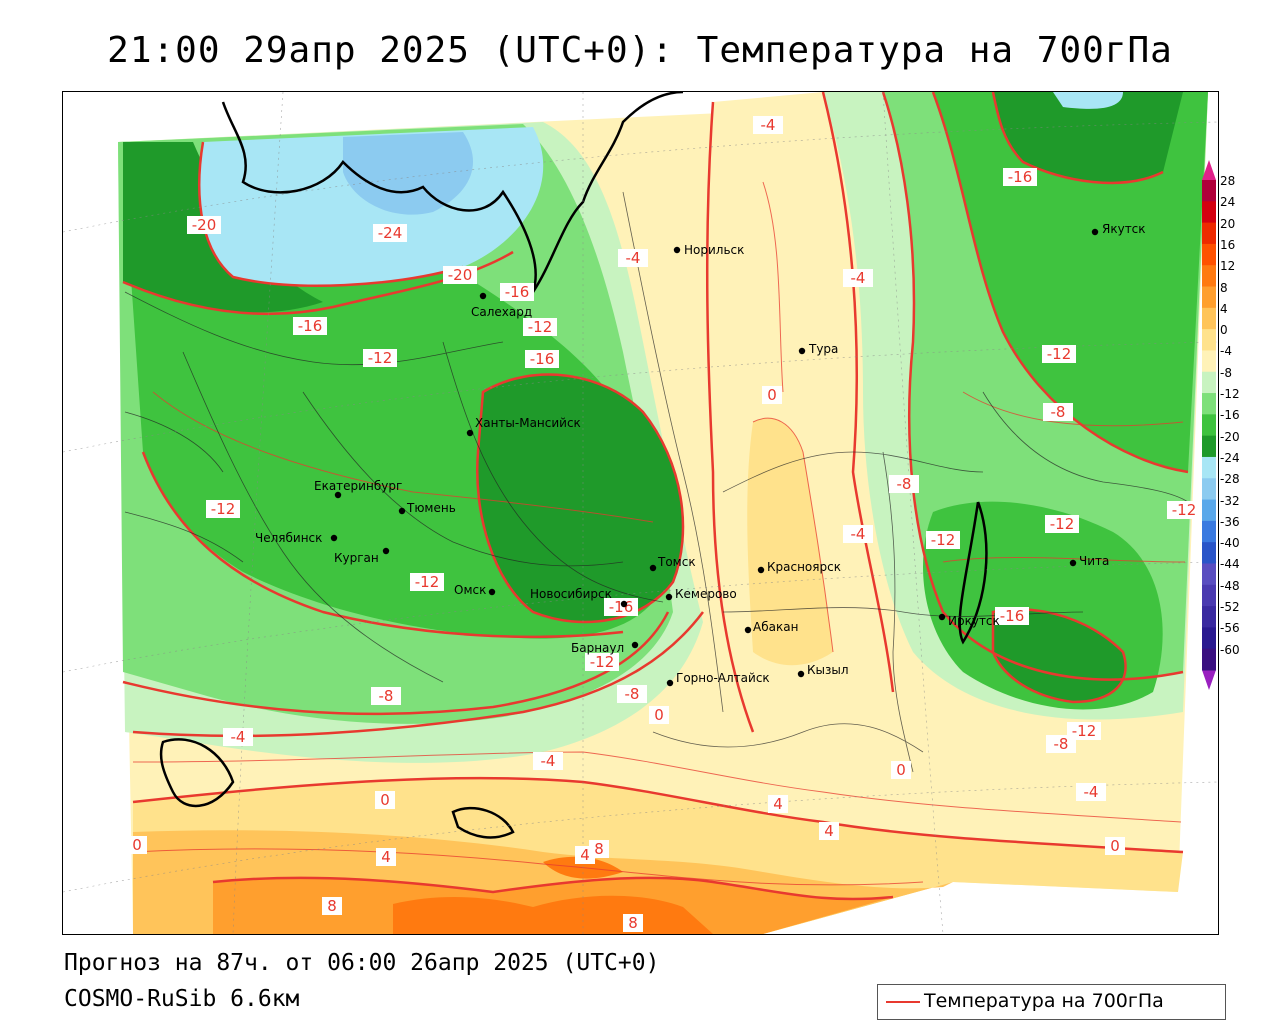 The image size is (1280, 1024). What do you see at coordinates (1094, 561) in the screenshot?
I see `svg-text: Чита` at bounding box center [1094, 561].